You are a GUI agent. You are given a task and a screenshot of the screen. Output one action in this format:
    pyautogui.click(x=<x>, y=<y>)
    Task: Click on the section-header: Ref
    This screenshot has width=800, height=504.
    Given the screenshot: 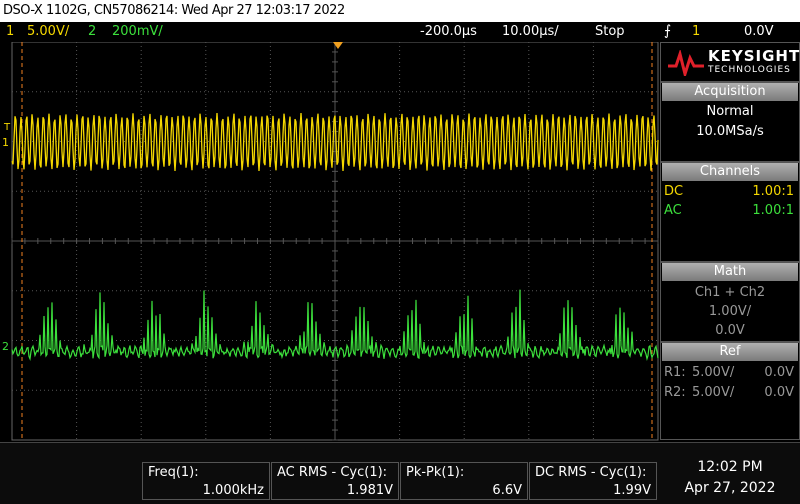 What is the action you would take?
    pyautogui.click(x=730, y=352)
    